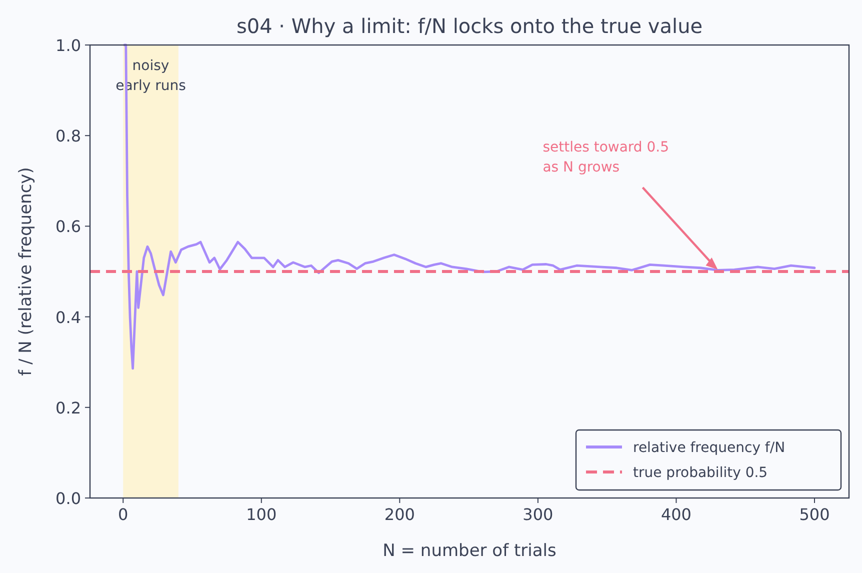 The width and height of the screenshot is (862, 573). I want to click on x-tick-label: 200, so click(399, 514).